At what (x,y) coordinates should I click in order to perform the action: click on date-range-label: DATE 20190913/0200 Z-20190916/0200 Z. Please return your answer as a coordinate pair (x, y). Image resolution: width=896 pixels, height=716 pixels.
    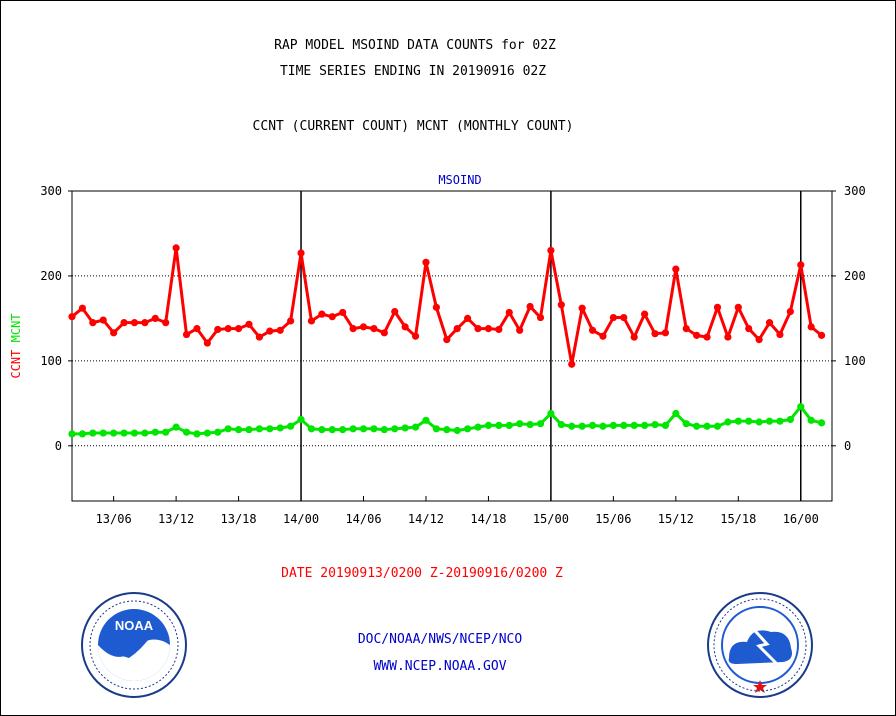
    Looking at the image, I should click on (422, 573).